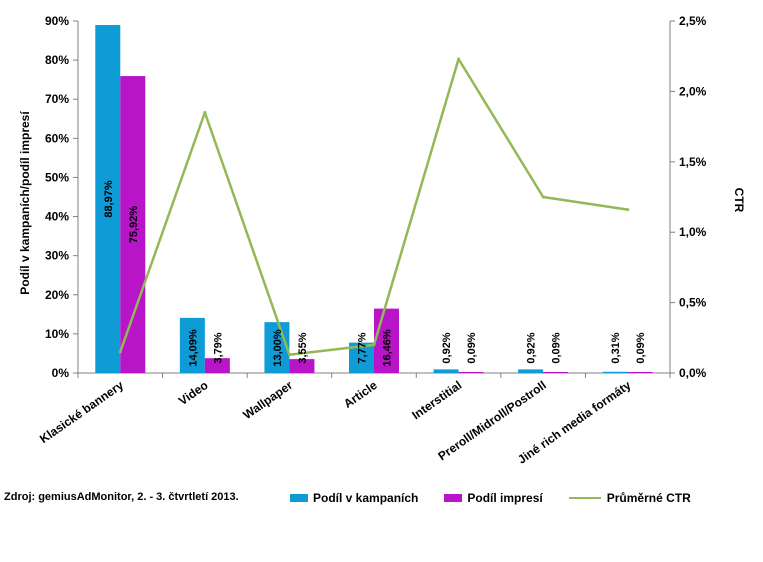 This screenshot has height=562, width=763. I want to click on y-tick-label: 20%, so click(57, 295).